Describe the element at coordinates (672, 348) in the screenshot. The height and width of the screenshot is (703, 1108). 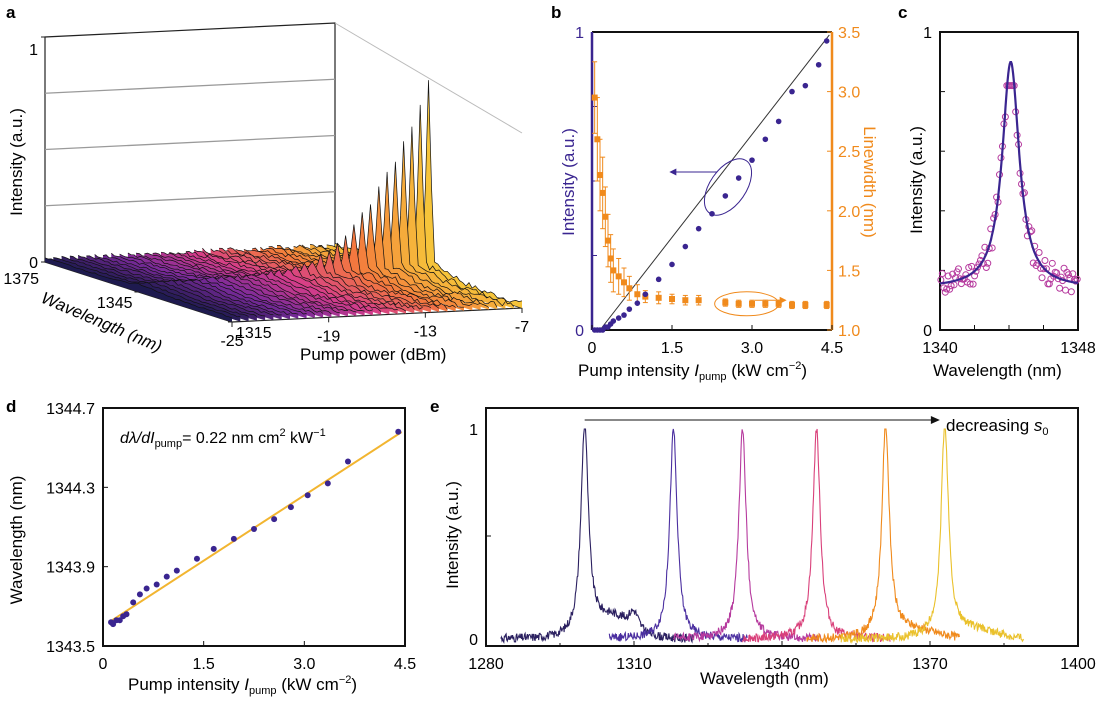
I see `panel-b-xtick-label: 1.5` at that location.